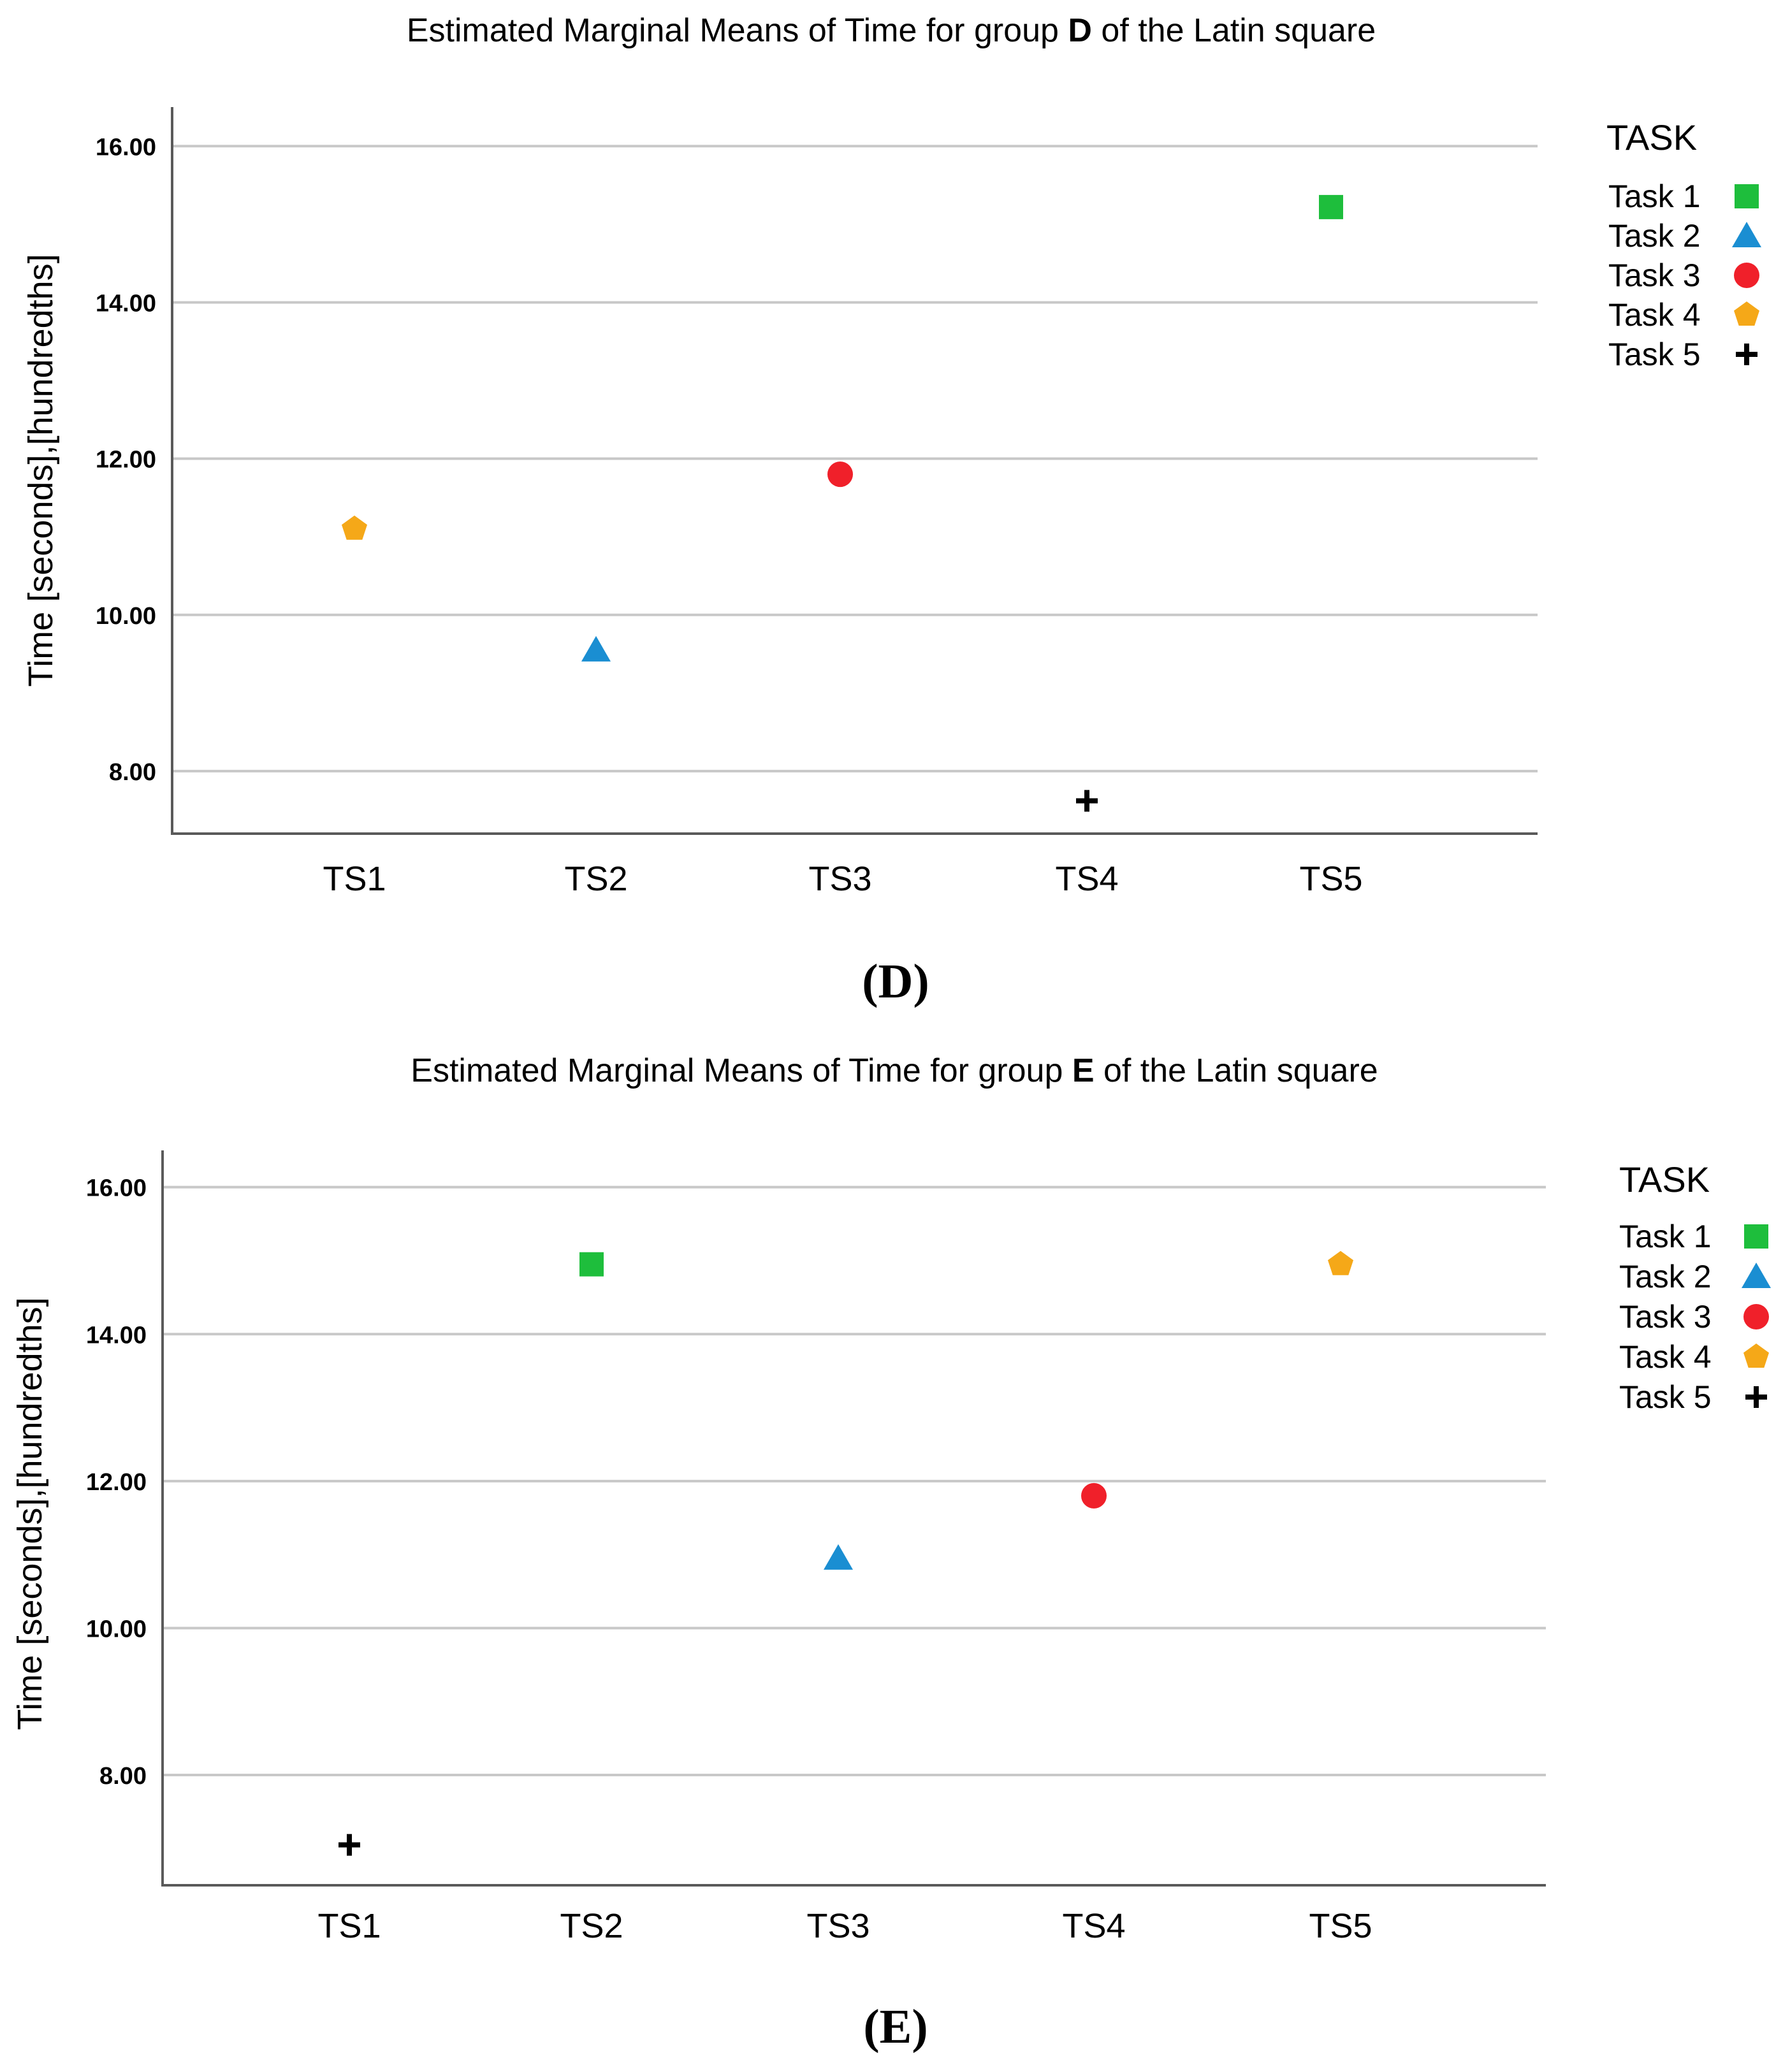 This screenshot has height=2072, width=1783. I want to click on data-point-task-2-d, so click(596, 648).